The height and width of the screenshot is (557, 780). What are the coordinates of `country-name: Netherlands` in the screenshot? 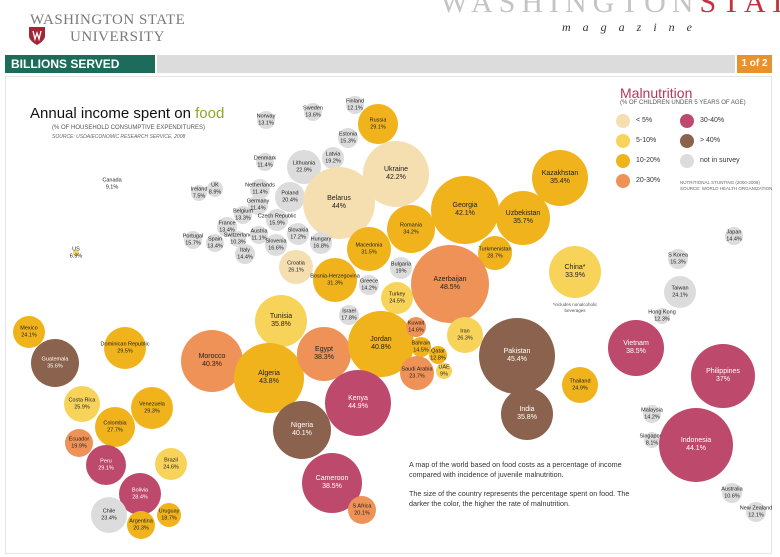 It's located at (260, 185).